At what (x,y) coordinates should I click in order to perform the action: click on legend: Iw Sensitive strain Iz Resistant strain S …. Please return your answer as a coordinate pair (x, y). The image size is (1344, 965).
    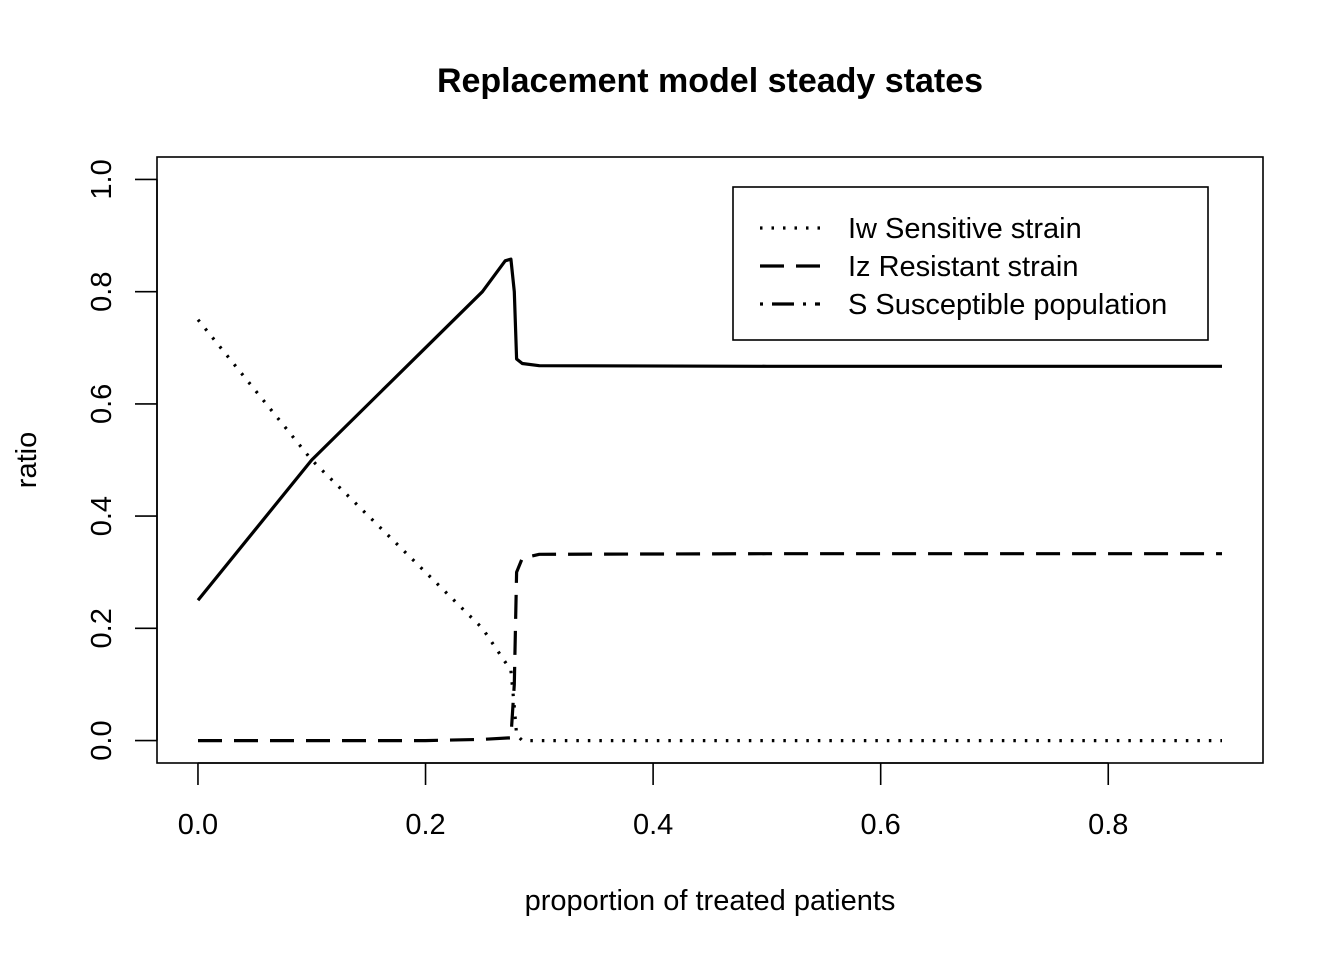
    Looking at the image, I should click on (970, 263).